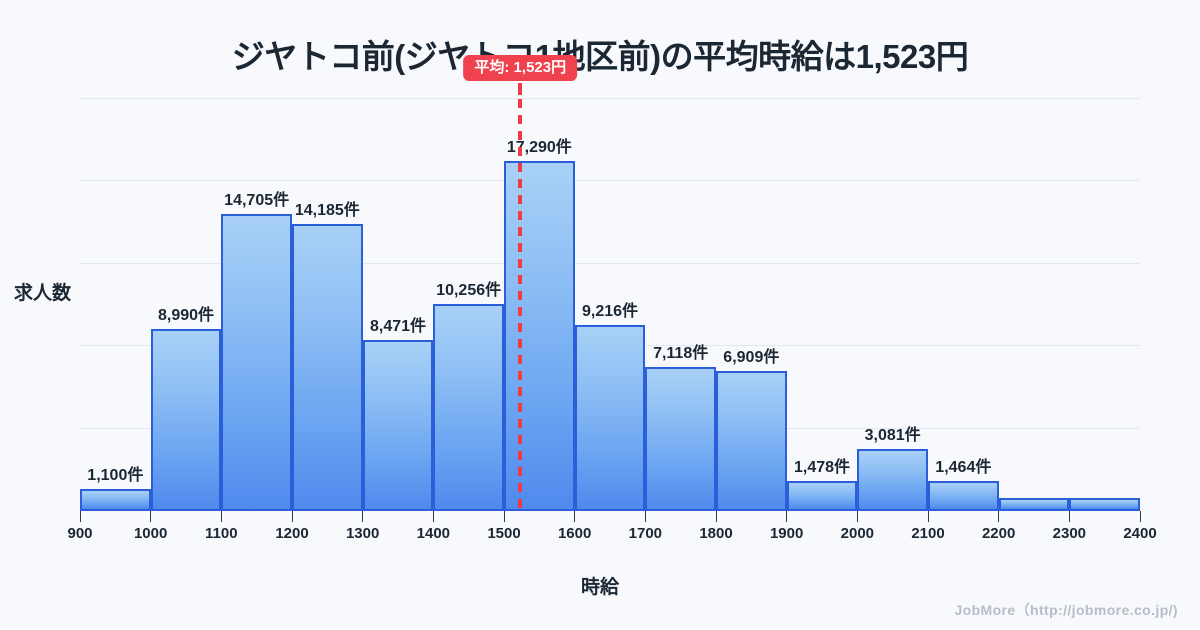  What do you see at coordinates (599, 587) in the screenshot?
I see `x-axis-title: 時給` at bounding box center [599, 587].